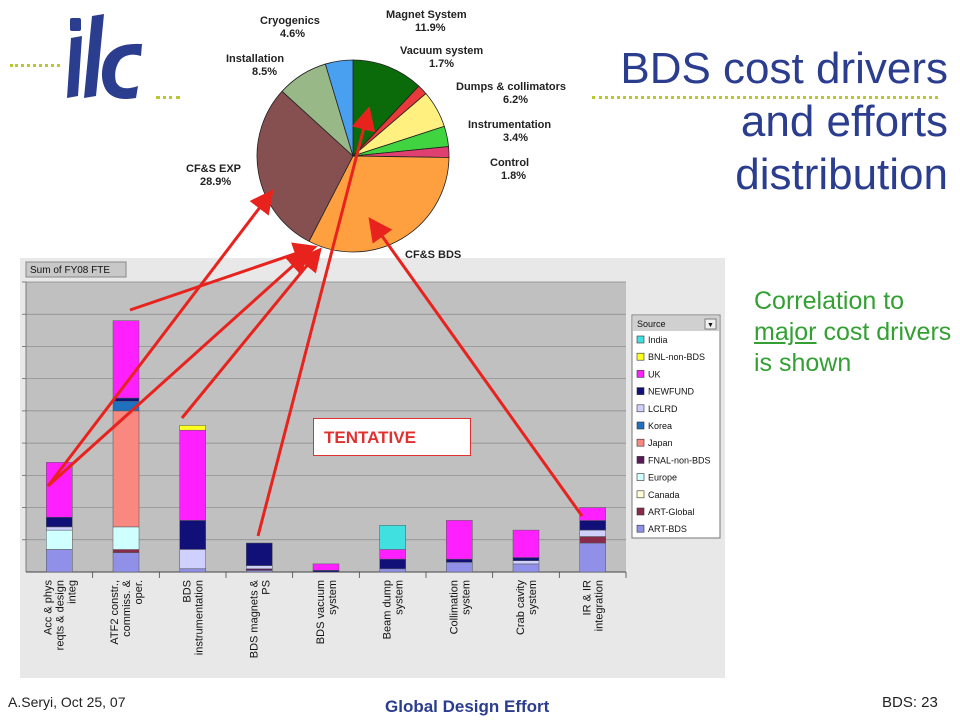 Image resolution: width=960 pixels, height=720 pixels. I want to click on chevron-down-icon: ▼, so click(710, 325).